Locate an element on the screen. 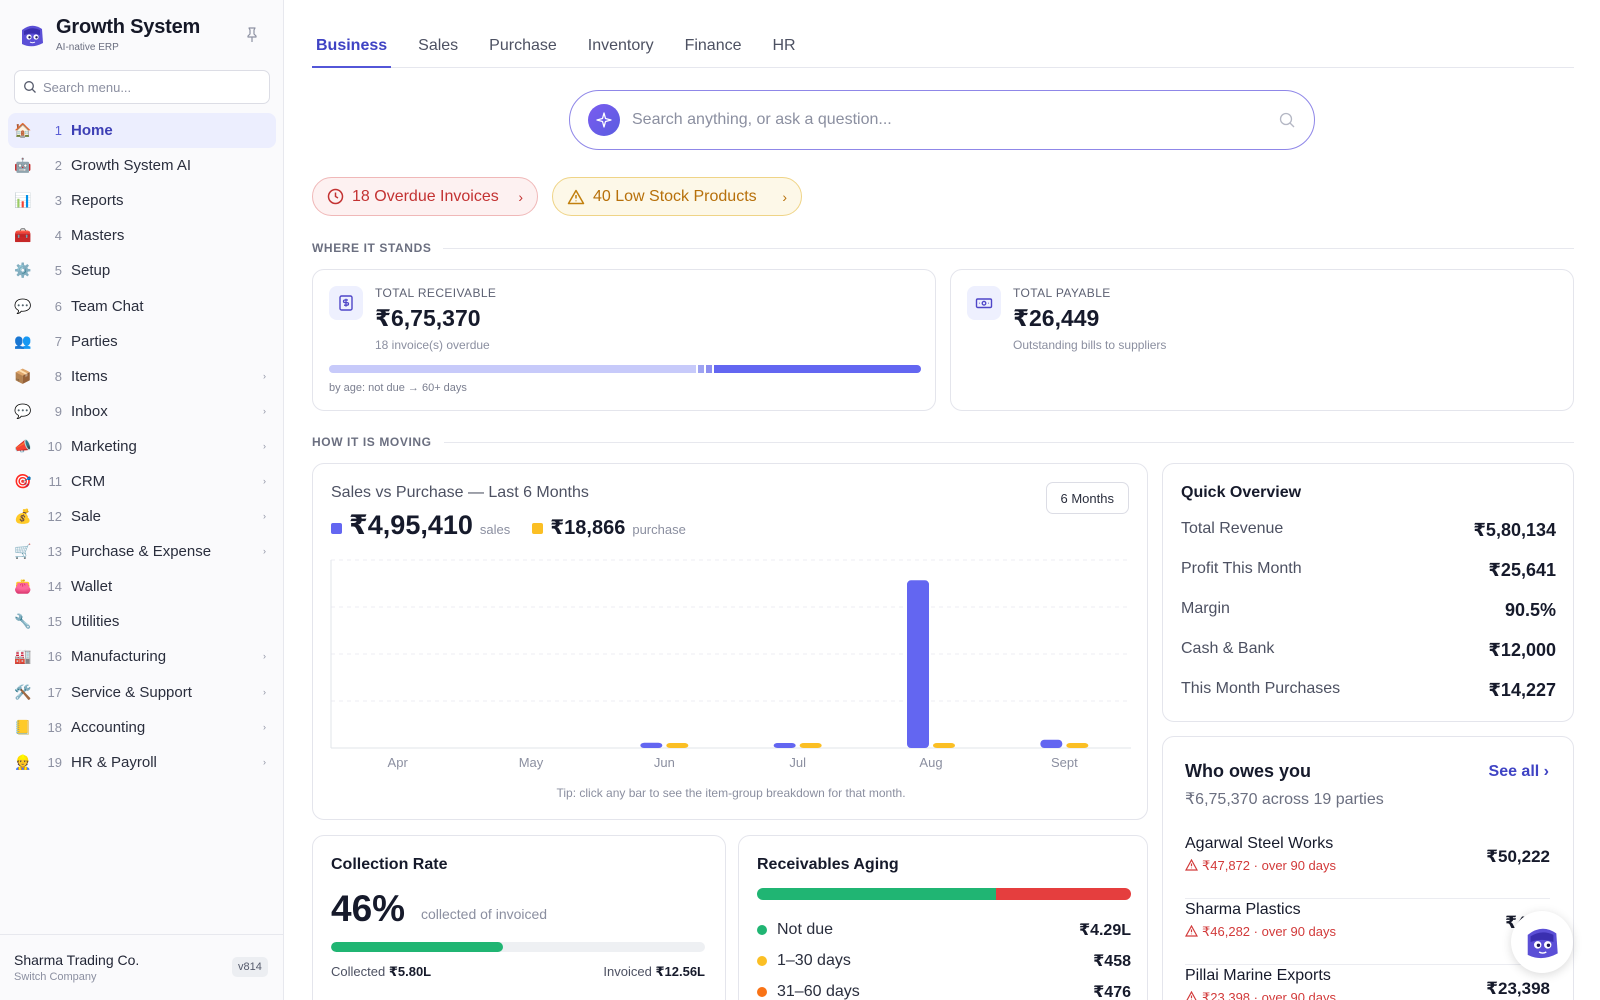  search-menu-input is located at coordinates (148, 87).